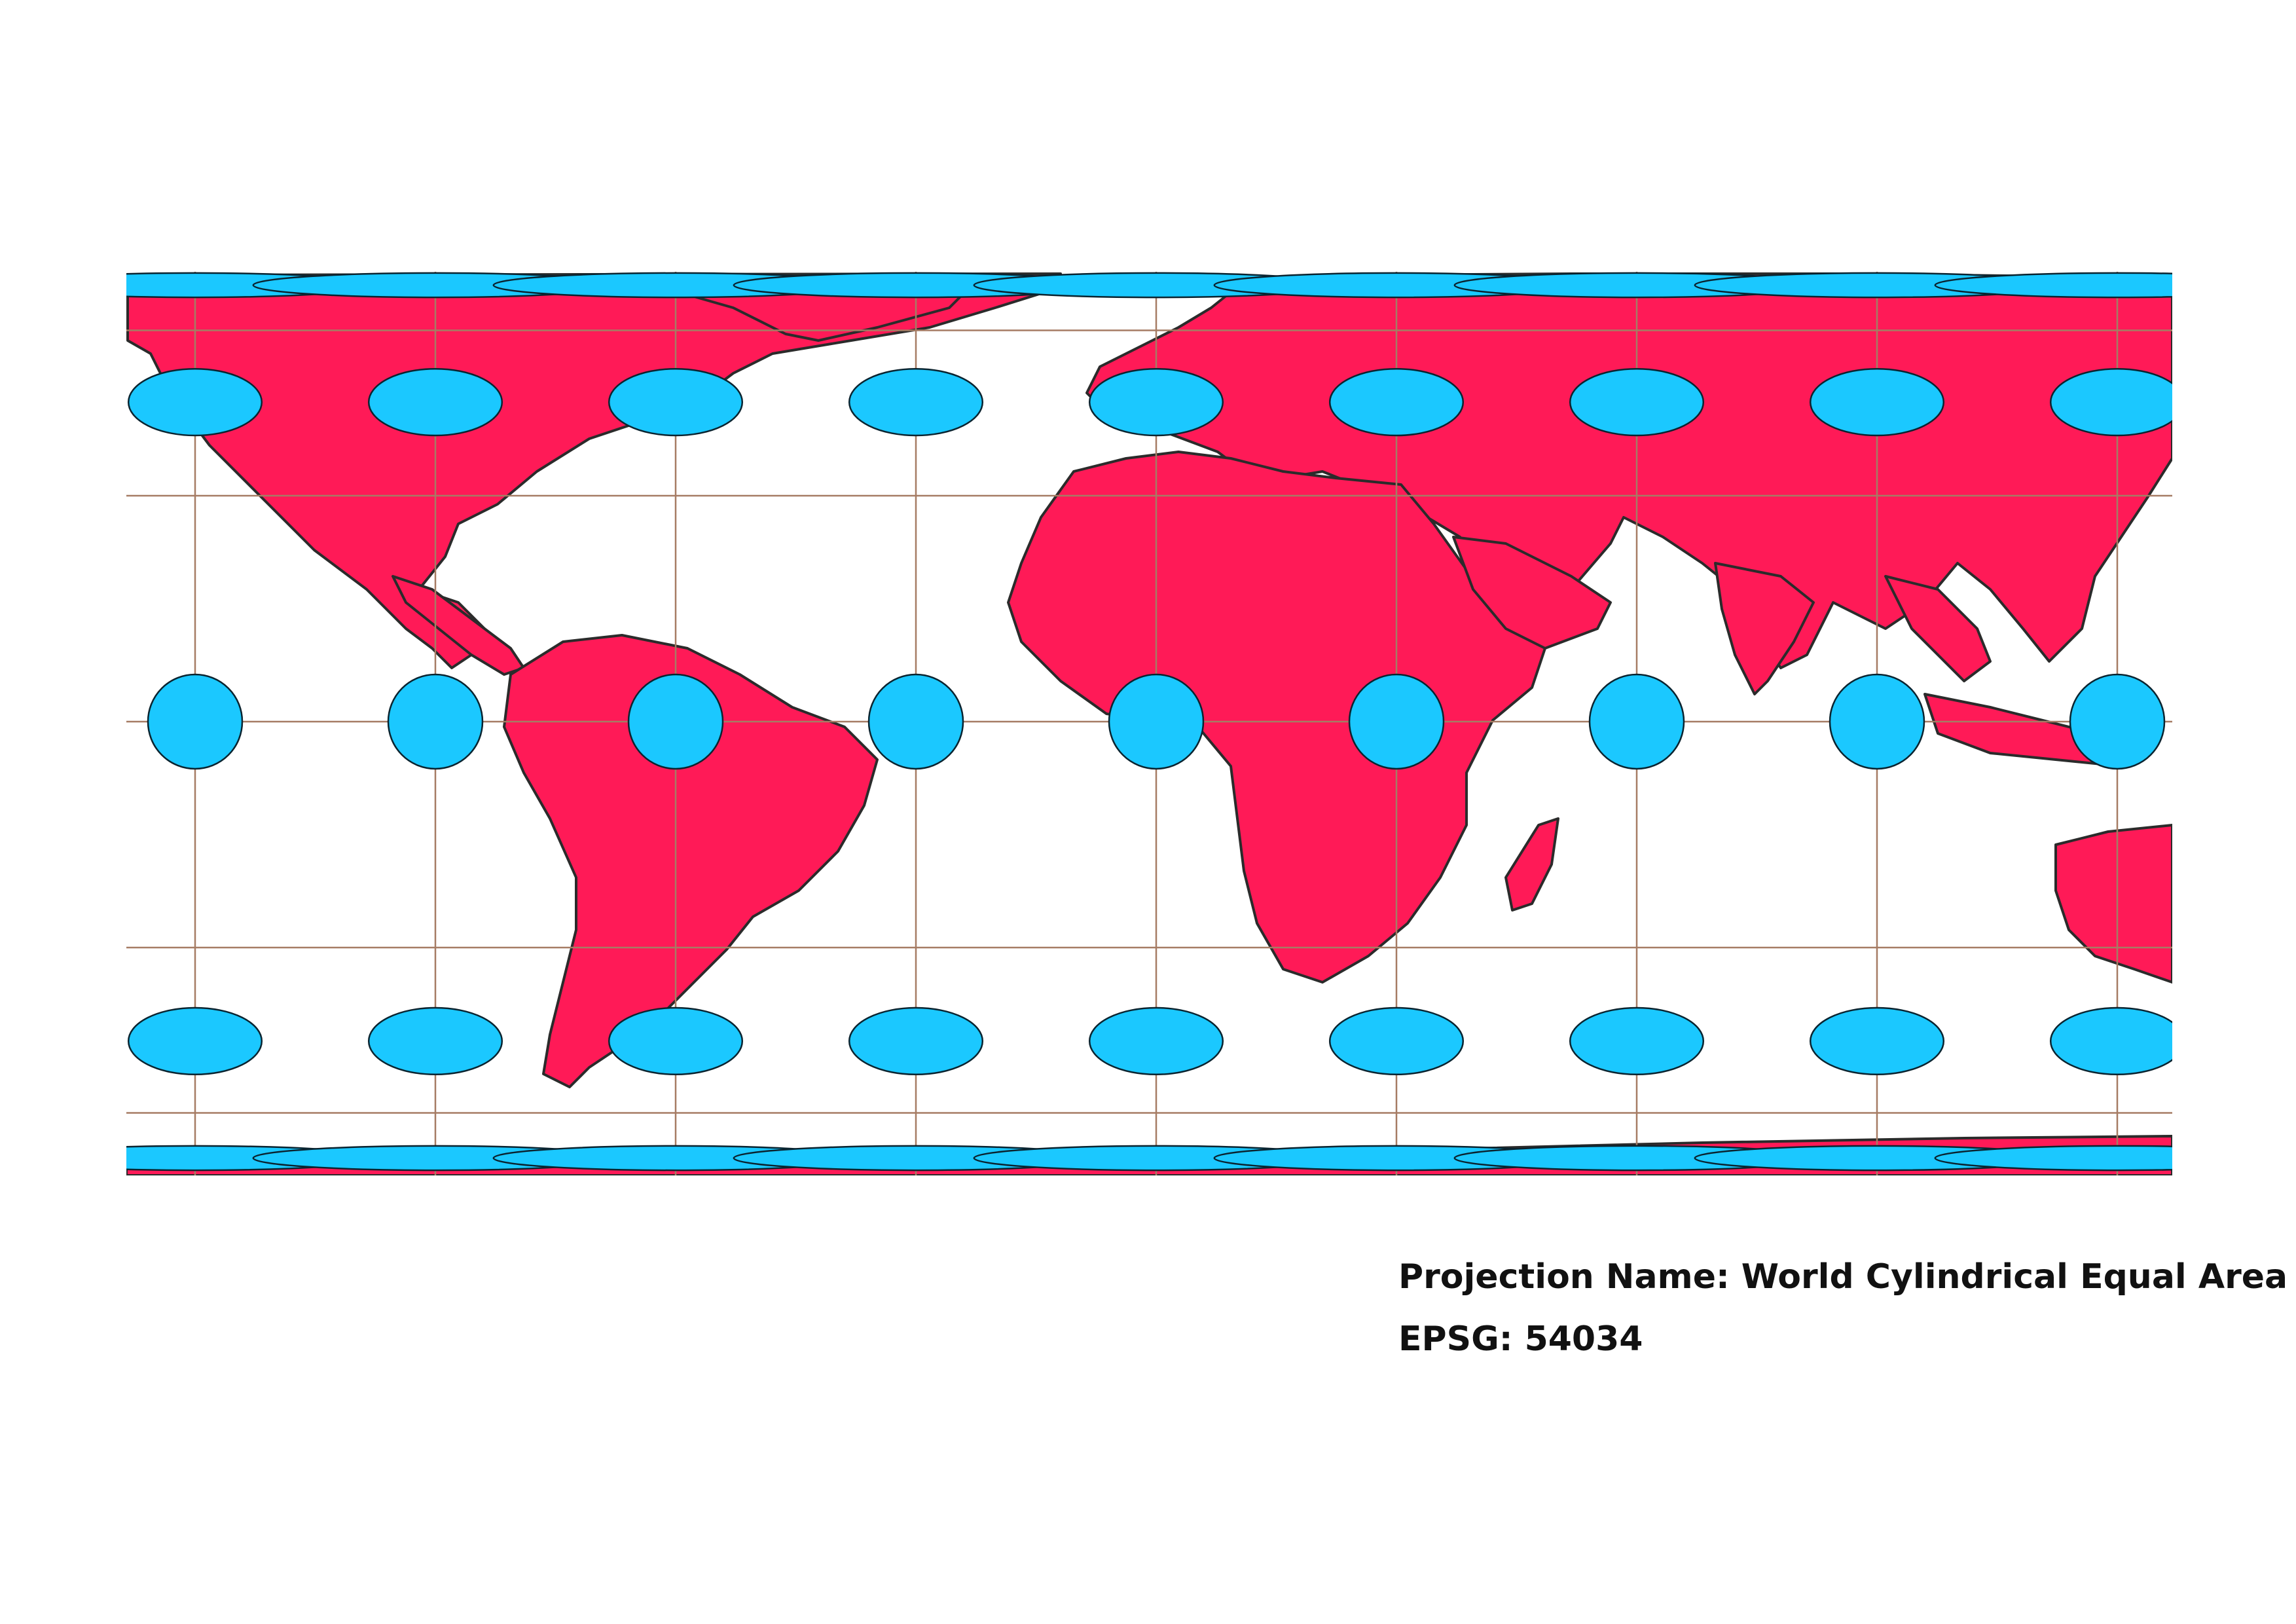 This screenshot has height=1624, width=2296. What do you see at coordinates (1455, 1339) in the screenshot?
I see `epsg-label: EPSG:` at bounding box center [1455, 1339].